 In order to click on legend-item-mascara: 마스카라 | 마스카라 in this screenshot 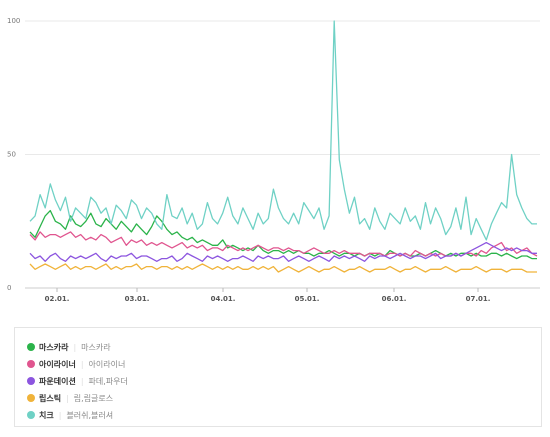, I will do `click(69, 347)`.